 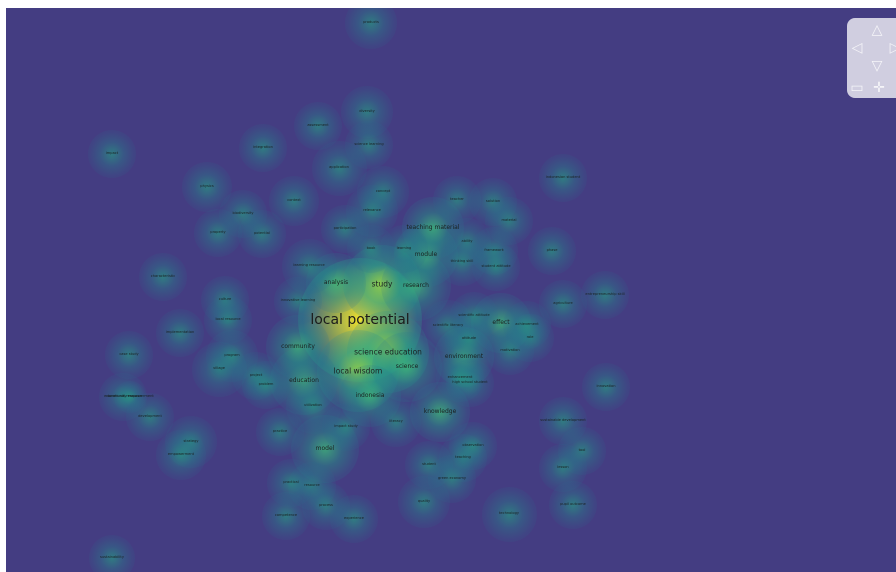 What do you see at coordinates (298, 300) in the screenshot?
I see `term-label: innovative learning` at bounding box center [298, 300].